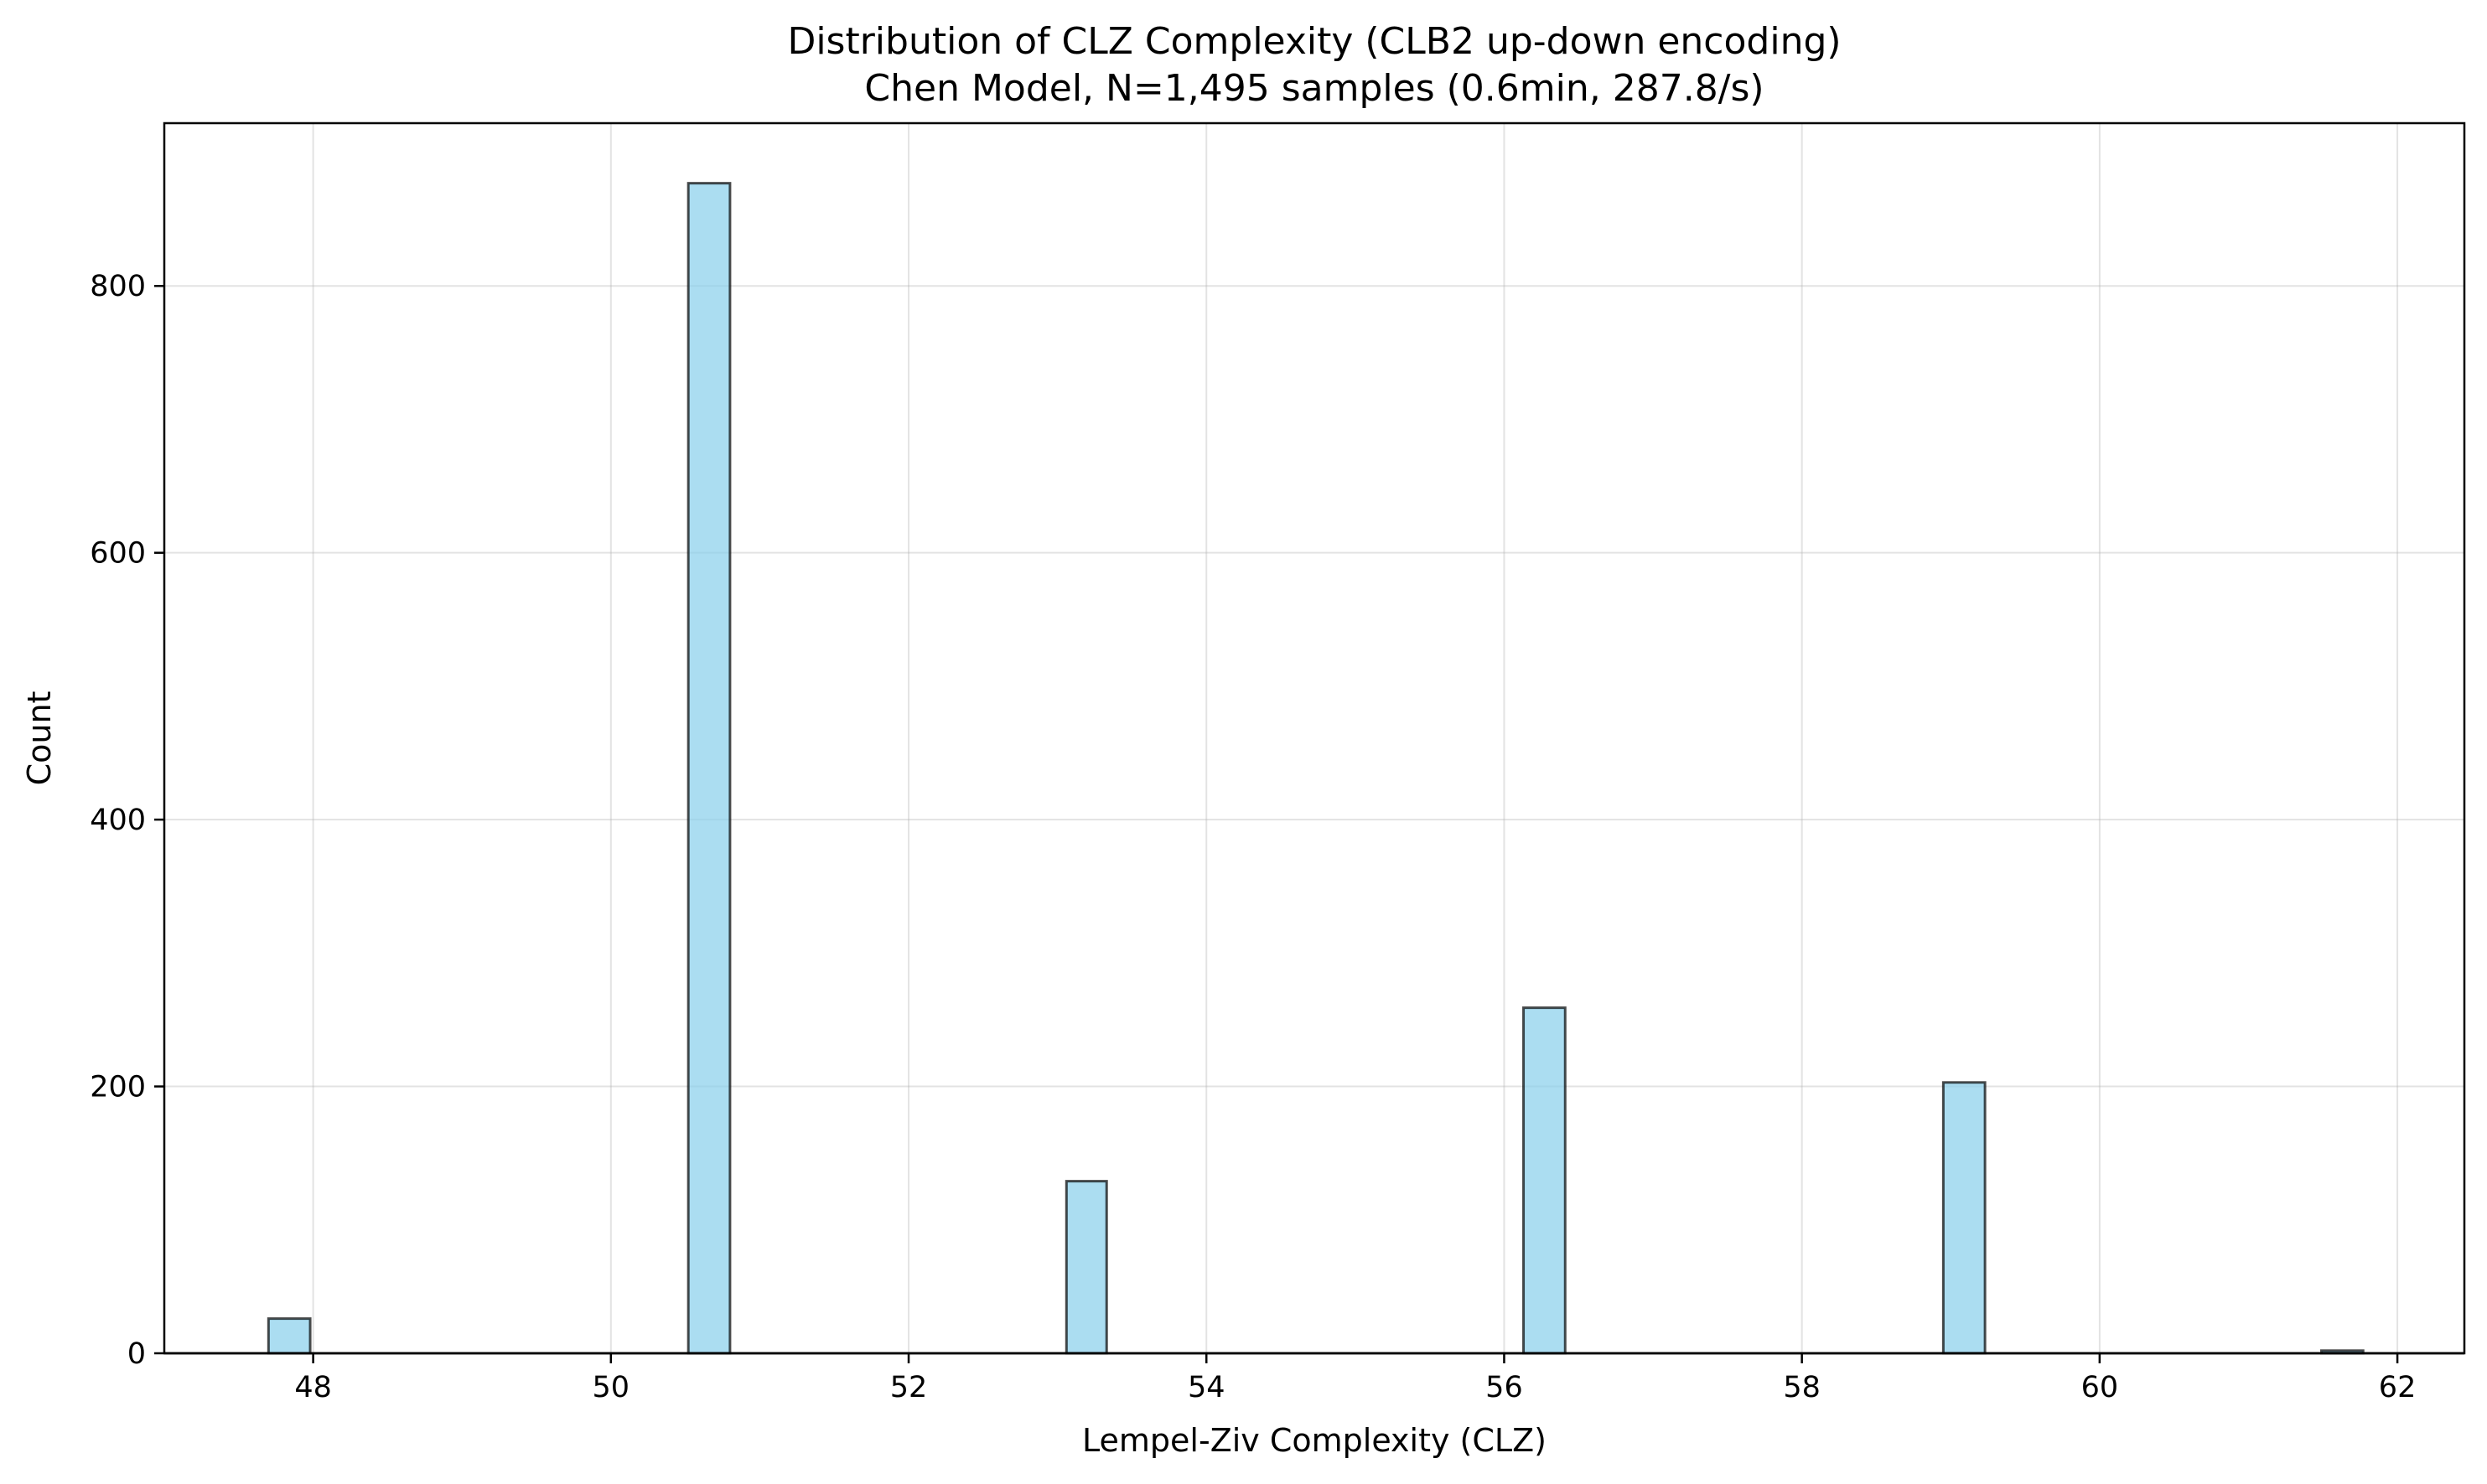 This screenshot has width=2487, height=1484. Describe the element at coordinates (118, 821) in the screenshot. I see `y-tick-label: 400` at that location.